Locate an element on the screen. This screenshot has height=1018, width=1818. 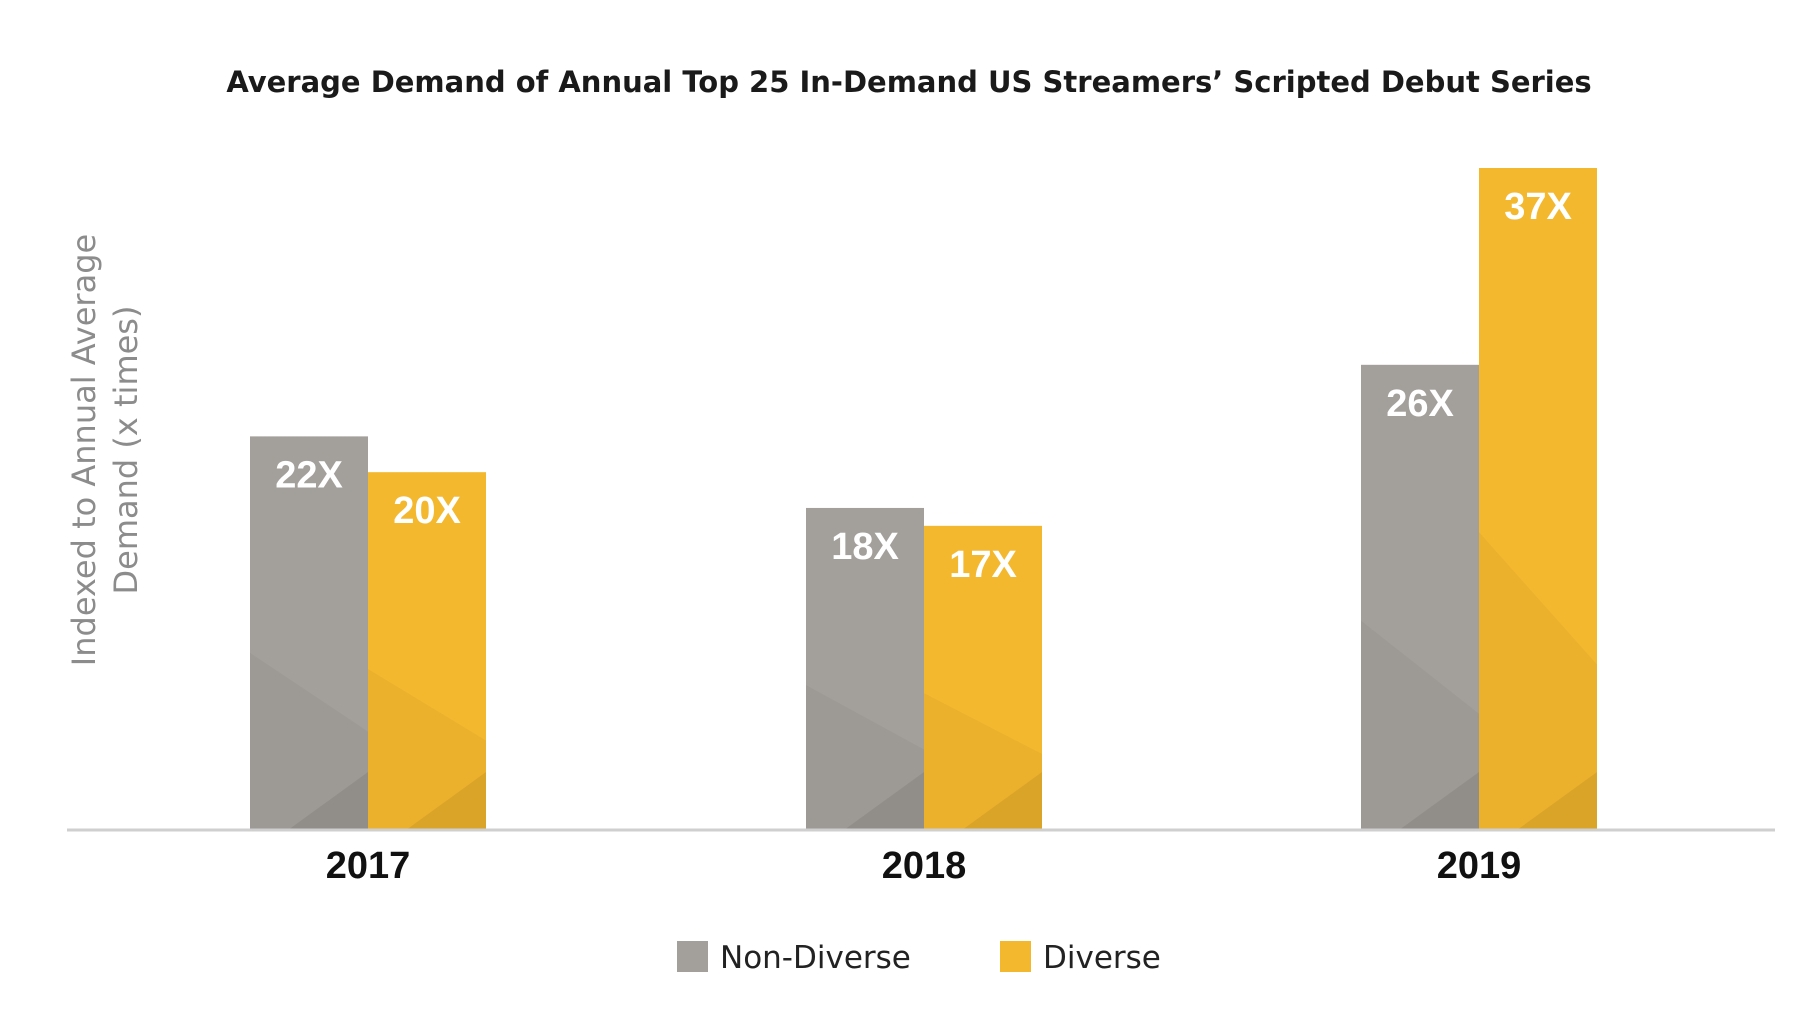
data-label-non-diverse-2019: 26X is located at coordinates (1420, 404).